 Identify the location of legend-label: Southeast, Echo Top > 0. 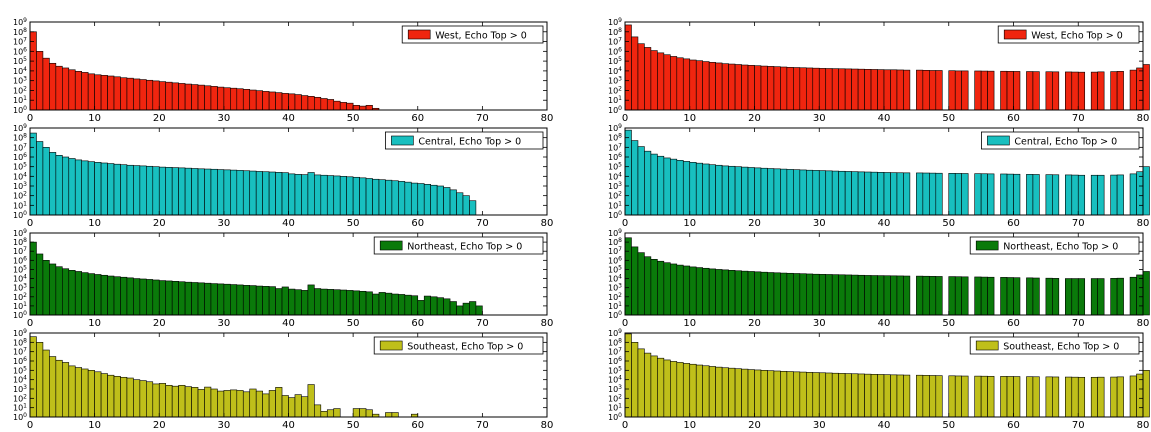
(465, 347).